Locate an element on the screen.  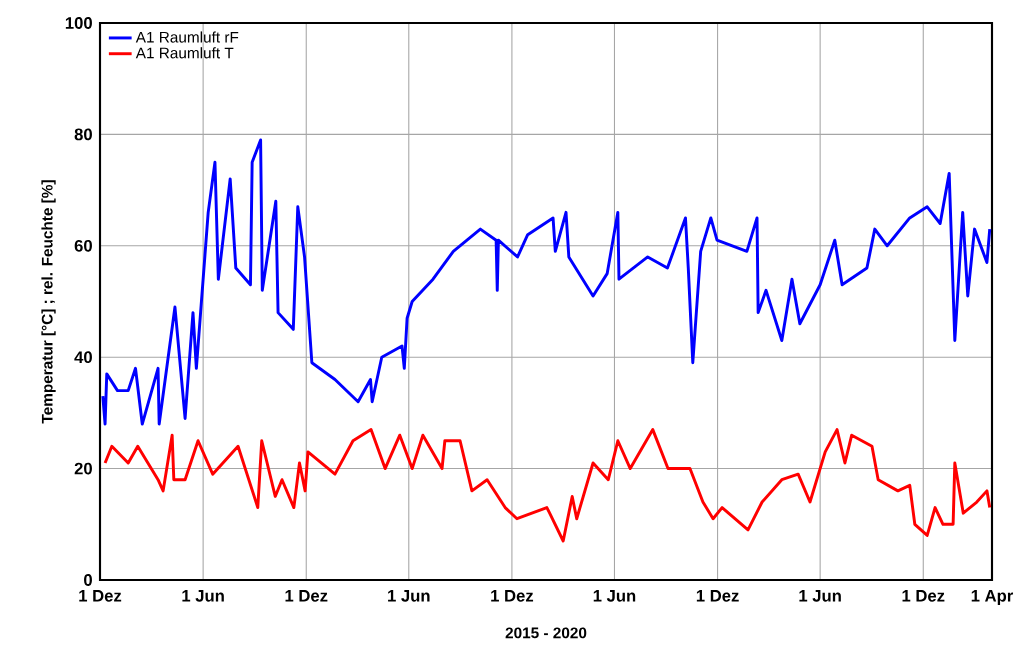
y-tick-label: 20 is located at coordinates (83, 468).